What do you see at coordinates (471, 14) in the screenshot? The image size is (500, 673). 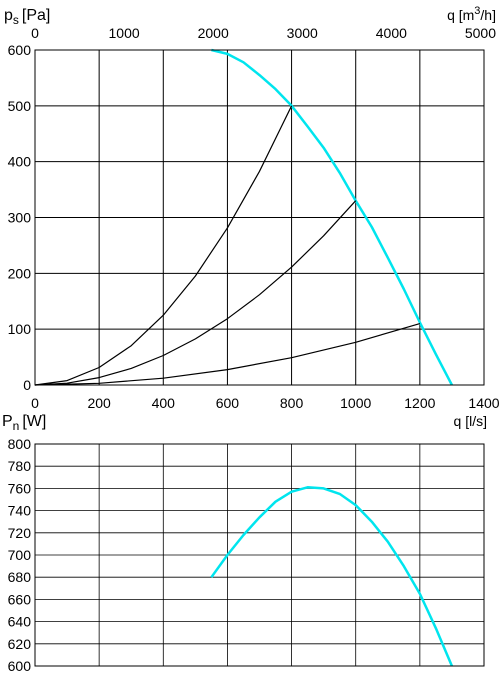 I see `flow-m3h-axis-label: q [m3/h]` at bounding box center [471, 14].